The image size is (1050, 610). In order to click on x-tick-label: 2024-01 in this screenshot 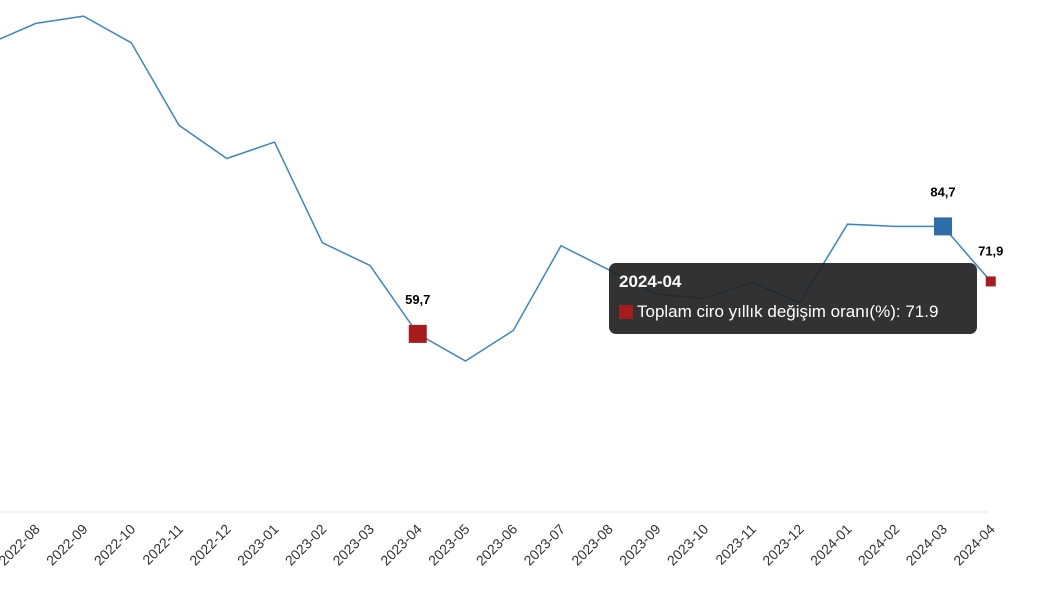, I will do `click(831, 545)`.